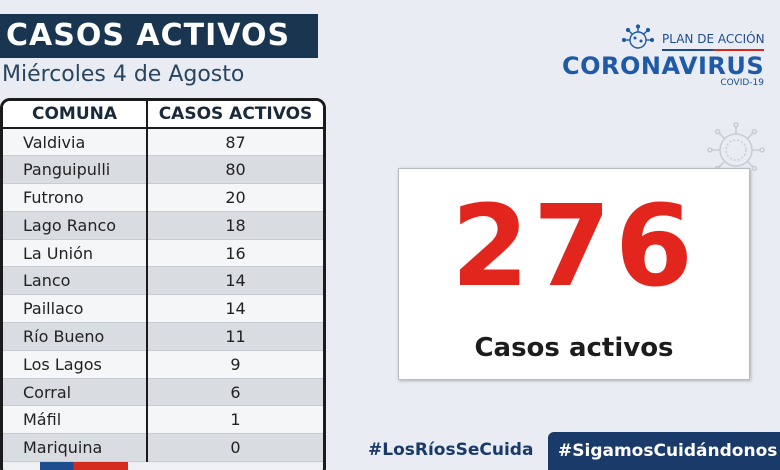 This screenshot has height=470, width=780. I want to click on casos-cell: 16, so click(235, 253).